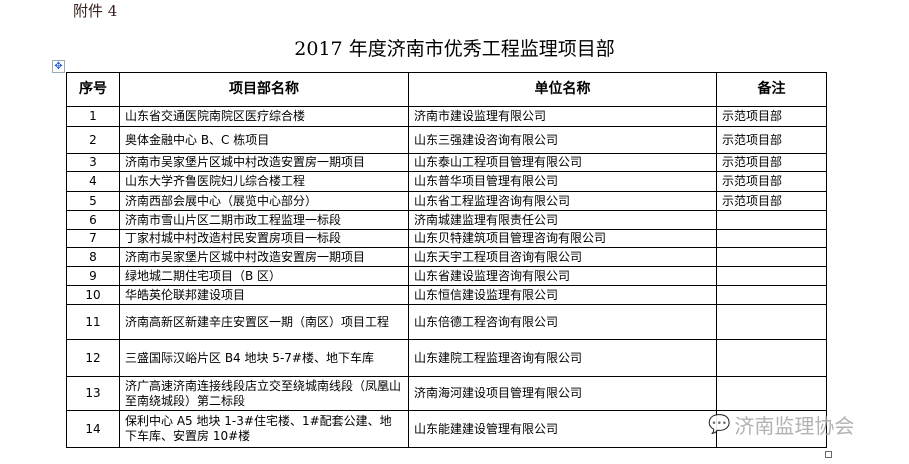 The height and width of the screenshot is (464, 909). I want to click on header-no: 序号, so click(93, 89).